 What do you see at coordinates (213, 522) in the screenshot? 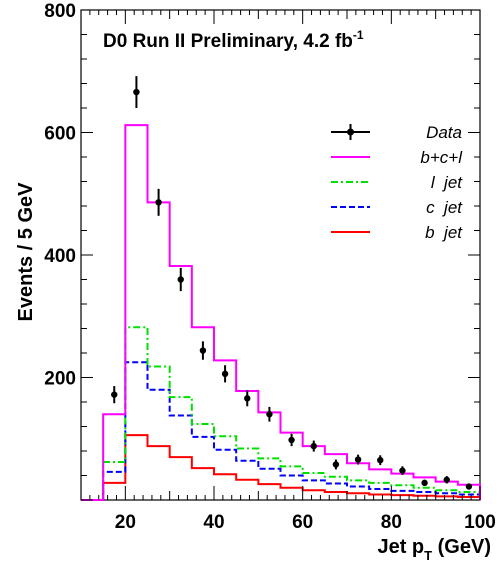
I see `x-tick-label: 40` at bounding box center [213, 522].